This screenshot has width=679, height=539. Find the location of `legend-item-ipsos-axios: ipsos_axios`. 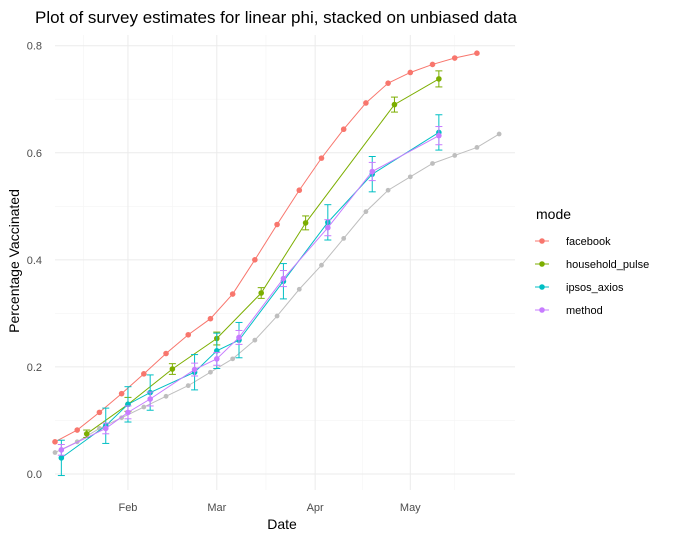

legend-item-ipsos-axios: ipsos_axios is located at coordinates (579, 288).